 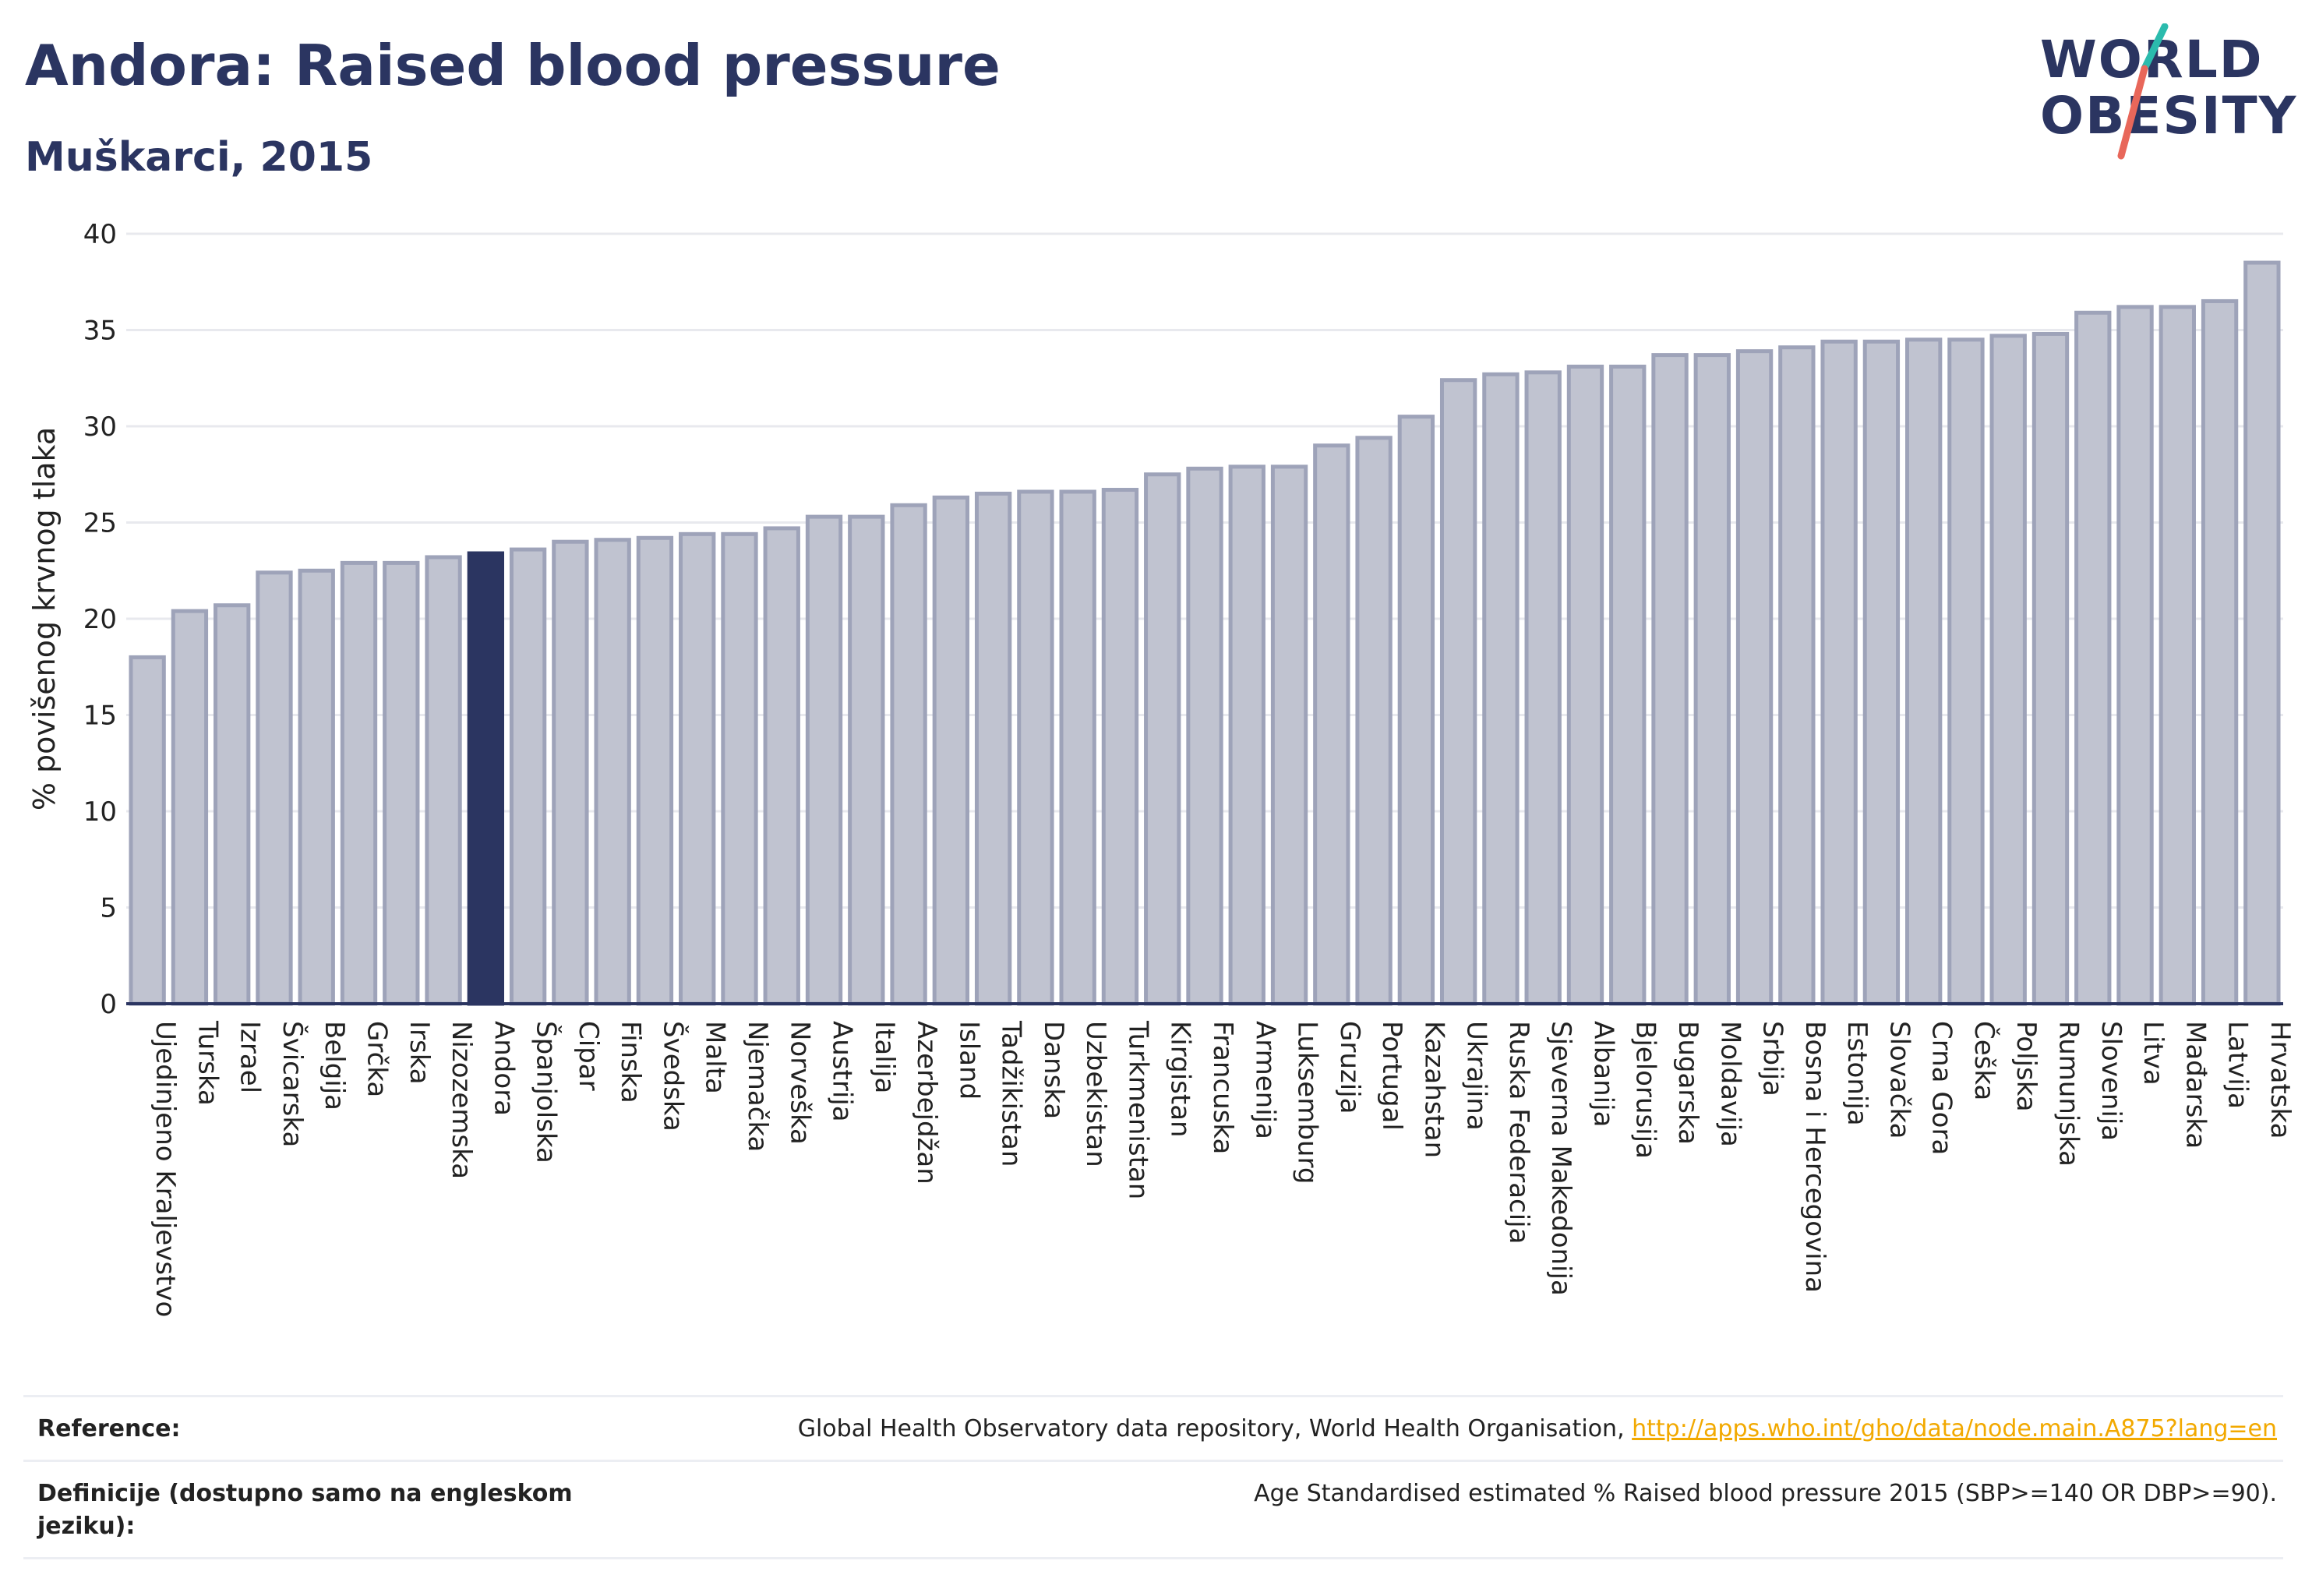 What do you see at coordinates (1687, 1083) in the screenshot?
I see `x-tick-label: Bugarska` at bounding box center [1687, 1083].